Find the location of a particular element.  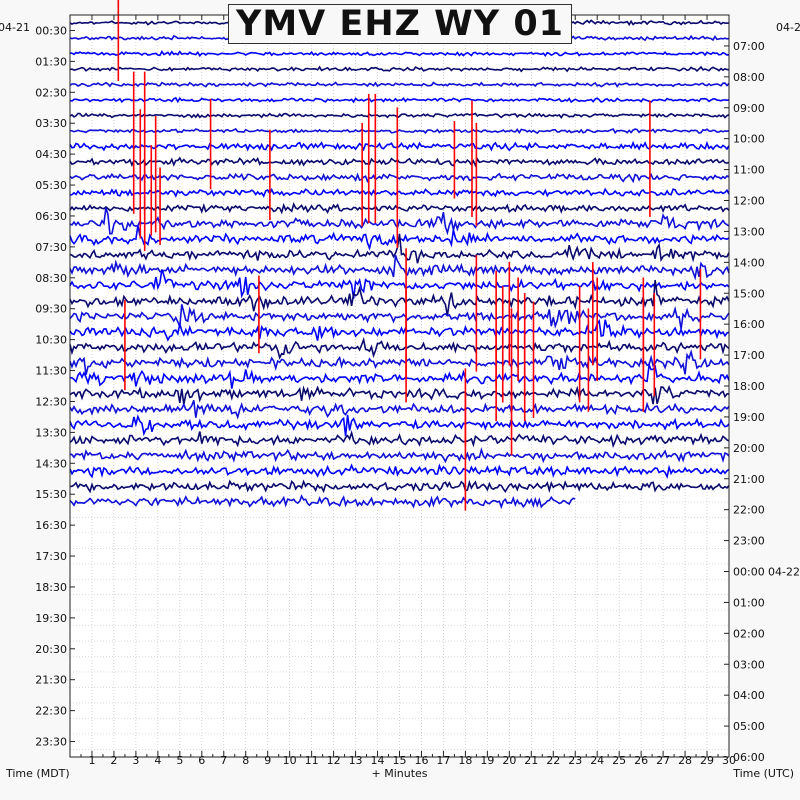

left-time-label: 23:30 is located at coordinates (51, 742).